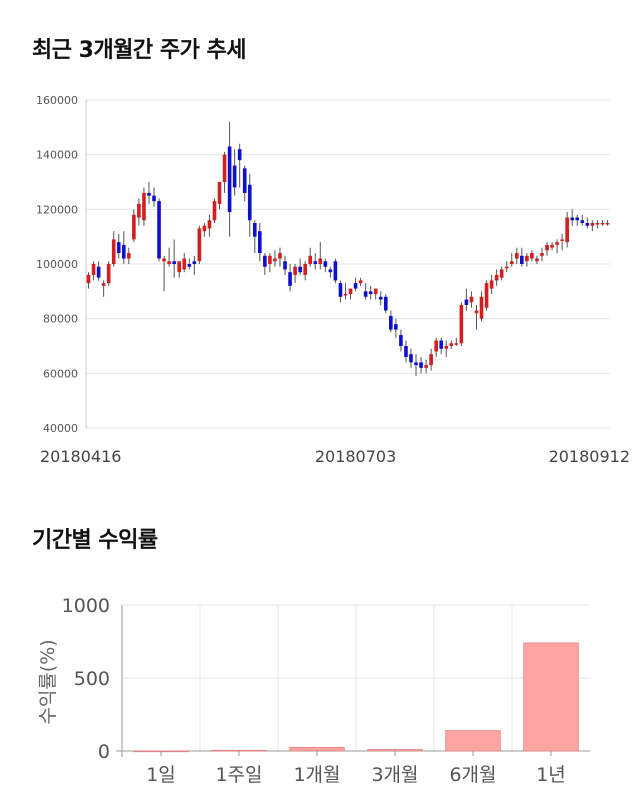  I want to click on returns-bars, so click(356, 697).